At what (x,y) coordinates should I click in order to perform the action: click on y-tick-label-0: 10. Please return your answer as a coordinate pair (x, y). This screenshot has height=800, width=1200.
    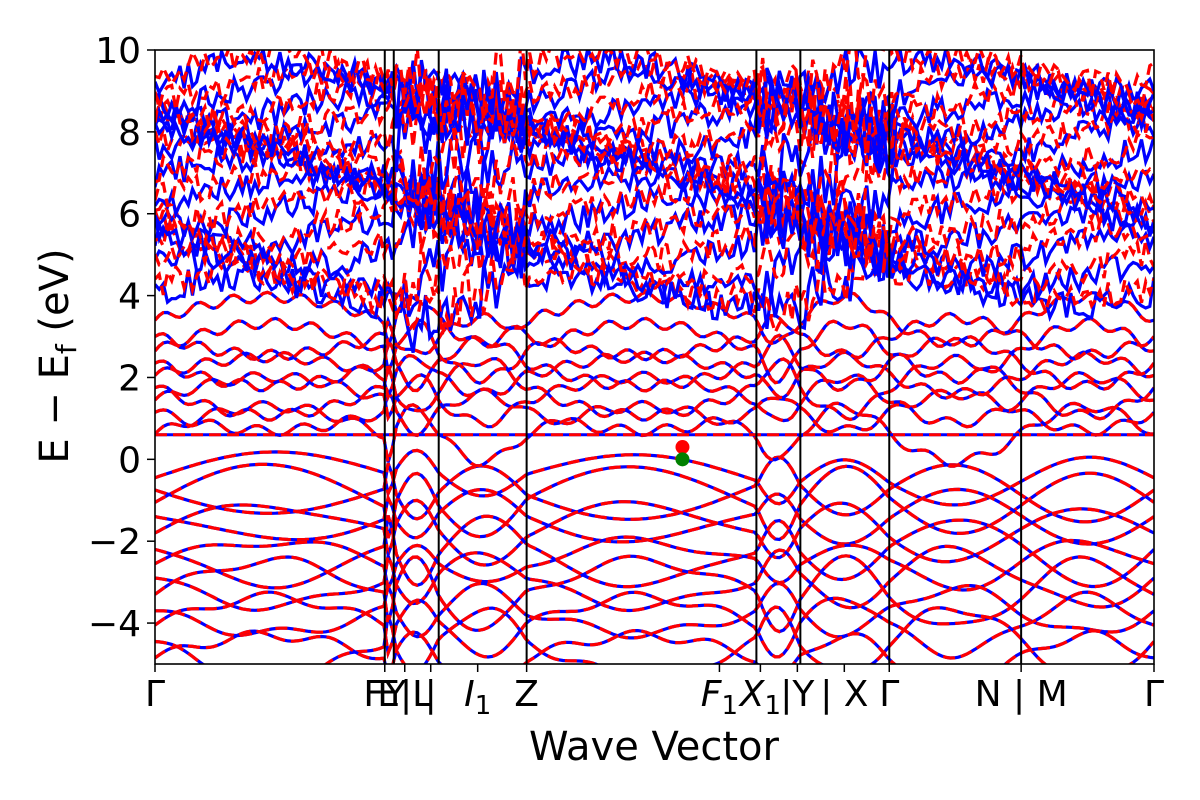
    Looking at the image, I should click on (118, 51).